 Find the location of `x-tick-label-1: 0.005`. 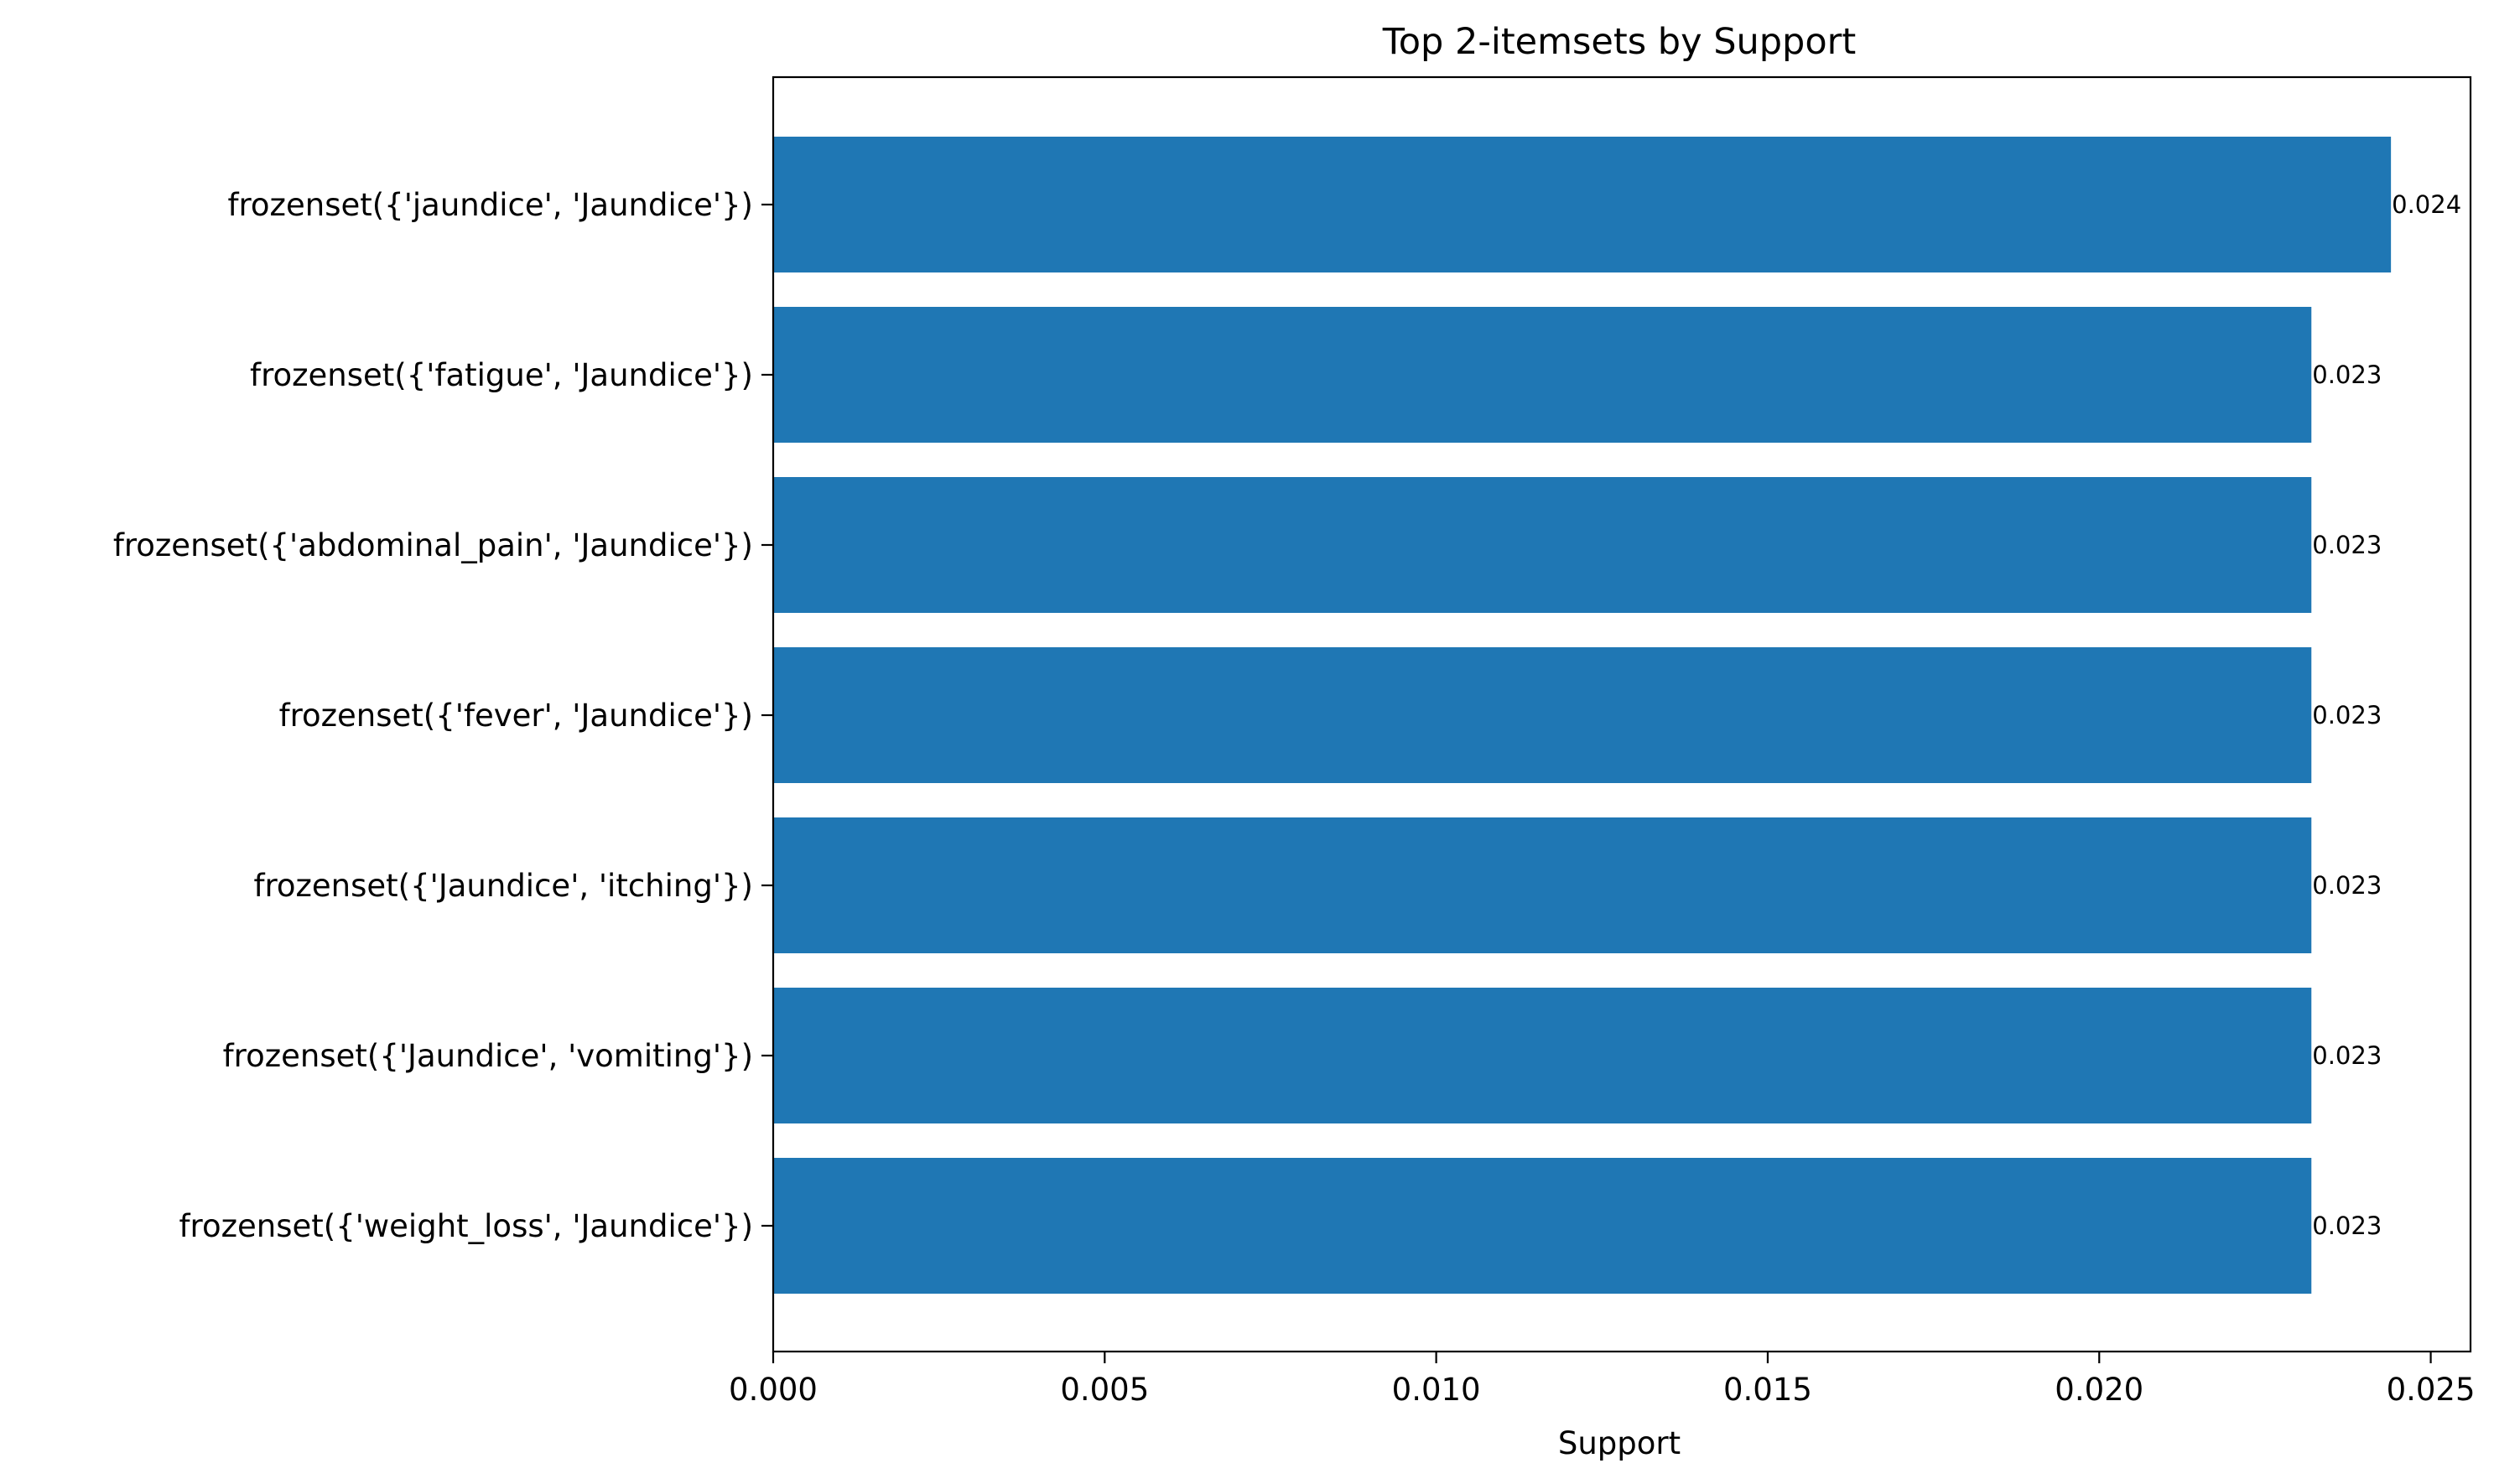

x-tick-label-1: 0.005 is located at coordinates (1104, 1390).